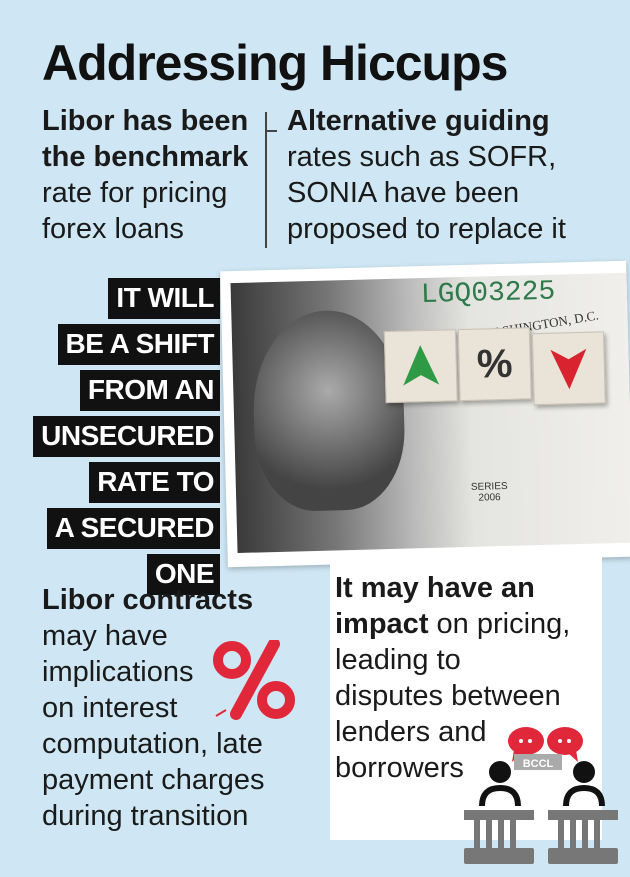 This screenshot has width=630, height=877. I want to click on text-line: rate for pricing, so click(135, 193).